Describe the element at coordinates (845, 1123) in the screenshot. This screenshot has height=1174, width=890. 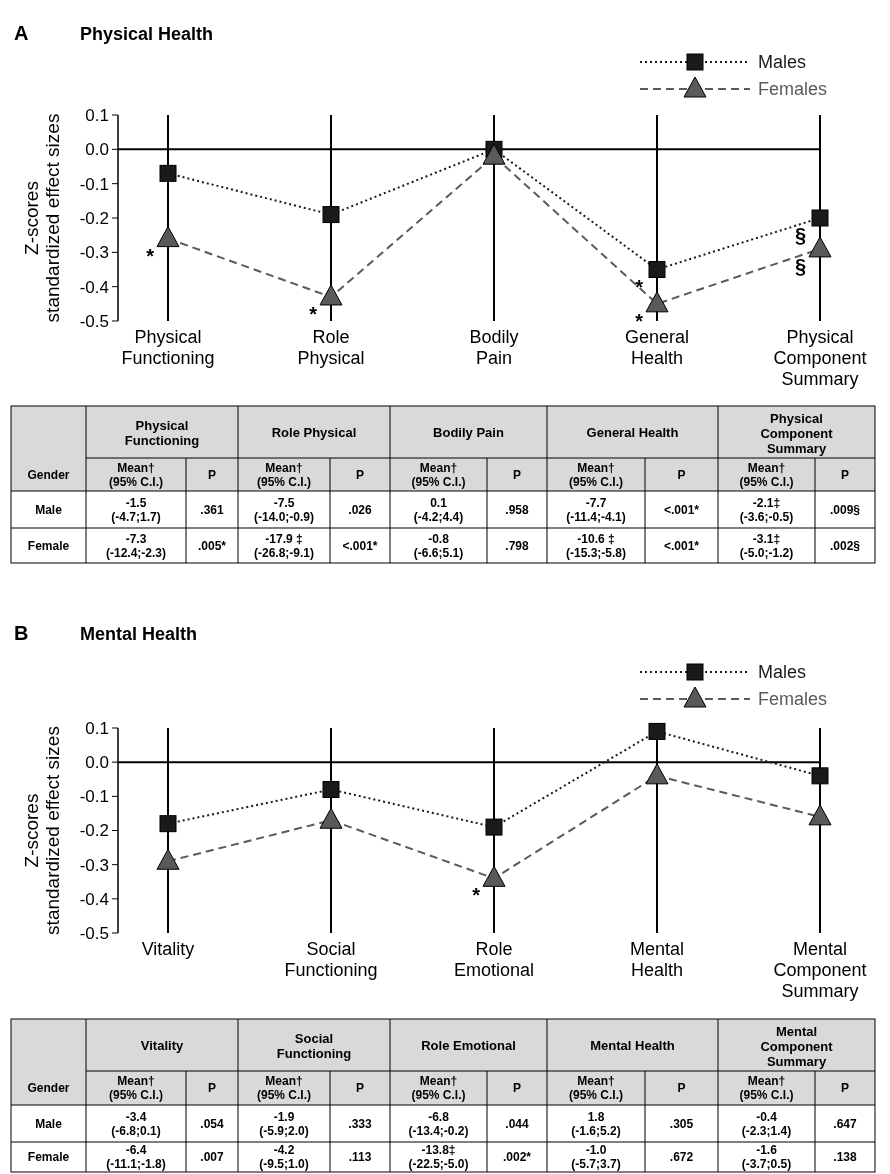
I see `text: .647` at that location.